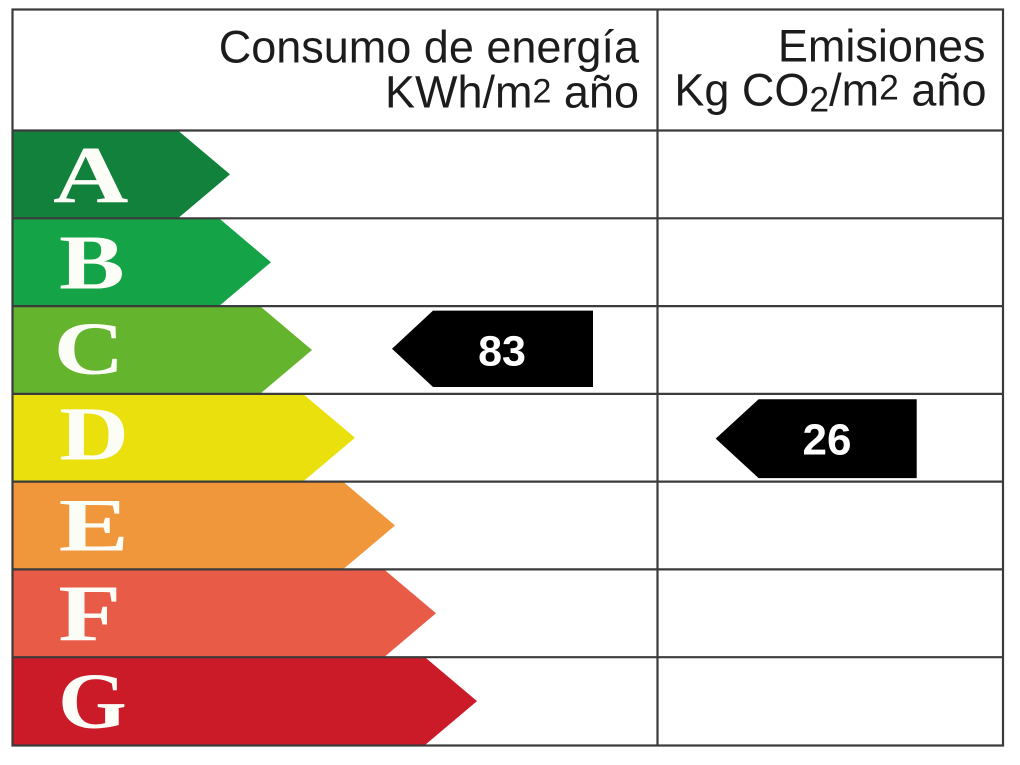 Image resolution: width=1020 pixels, height=765 pixels. What do you see at coordinates (89, 349) in the screenshot?
I see `svg-text: C` at bounding box center [89, 349].